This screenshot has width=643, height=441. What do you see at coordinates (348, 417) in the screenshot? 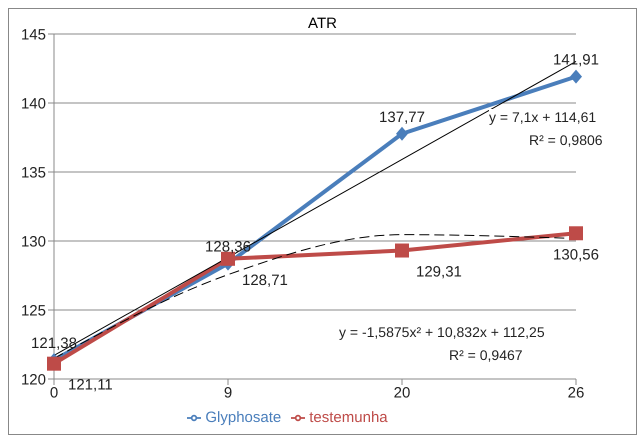
I see `legend-label: testemunha` at bounding box center [348, 417].